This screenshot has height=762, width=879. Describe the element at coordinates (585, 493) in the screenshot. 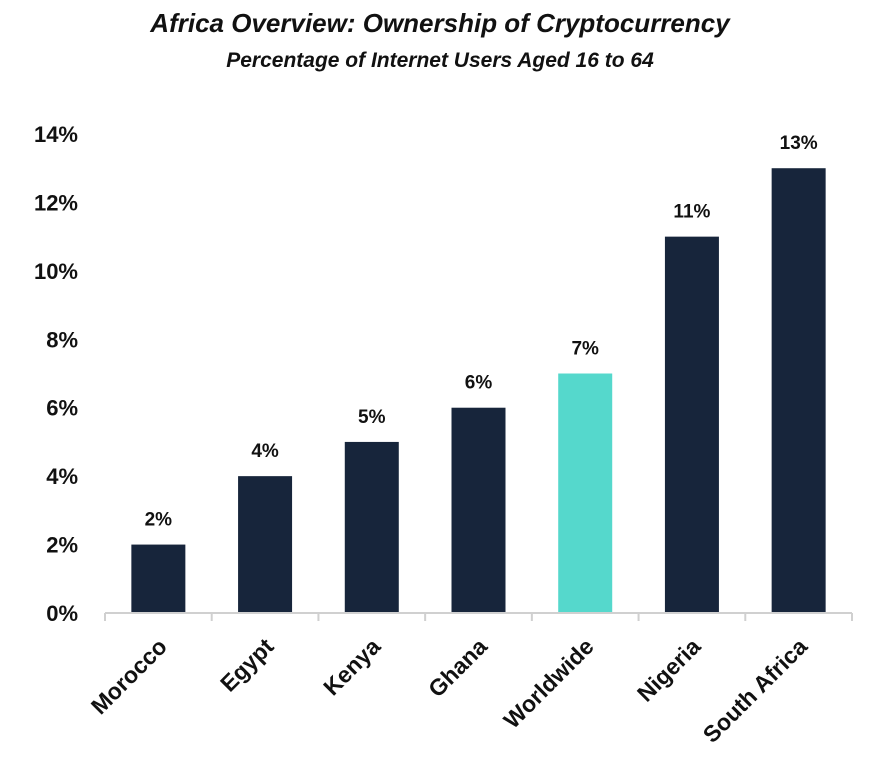

I see `bar-worldwide` at that location.